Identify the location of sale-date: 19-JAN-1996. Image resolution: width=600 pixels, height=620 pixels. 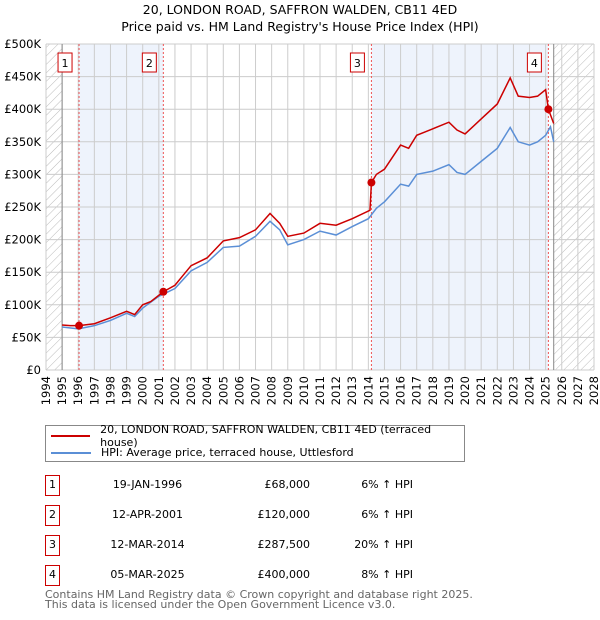
(147, 484).